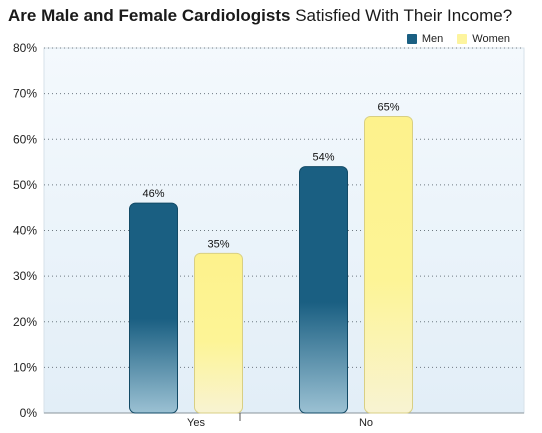 This screenshot has height=433, width=542. Describe the element at coordinates (153, 308) in the screenshot. I see `bar-men-yes` at that location.